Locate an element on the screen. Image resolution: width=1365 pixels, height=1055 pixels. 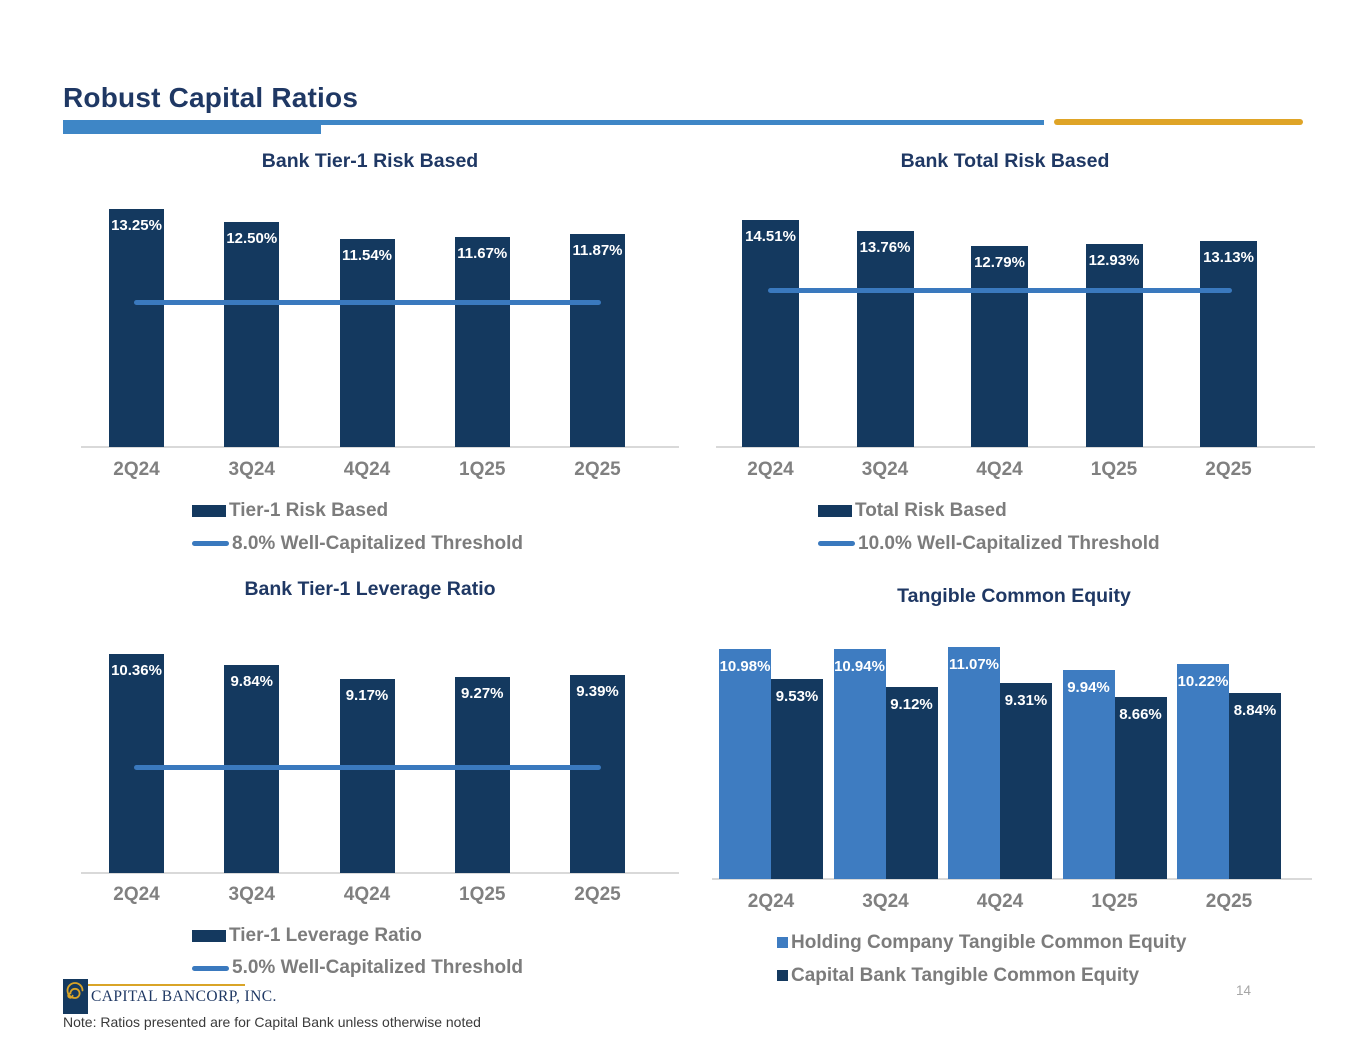
logo-gold-line is located at coordinates (166, 985).